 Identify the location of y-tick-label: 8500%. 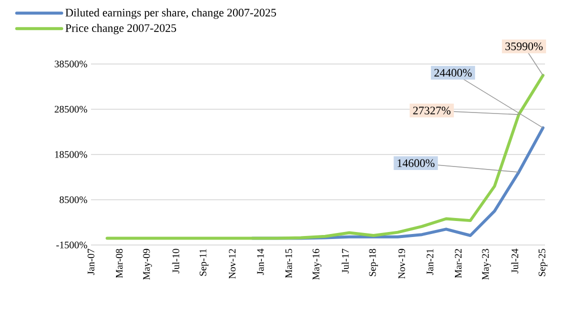
(74, 200).